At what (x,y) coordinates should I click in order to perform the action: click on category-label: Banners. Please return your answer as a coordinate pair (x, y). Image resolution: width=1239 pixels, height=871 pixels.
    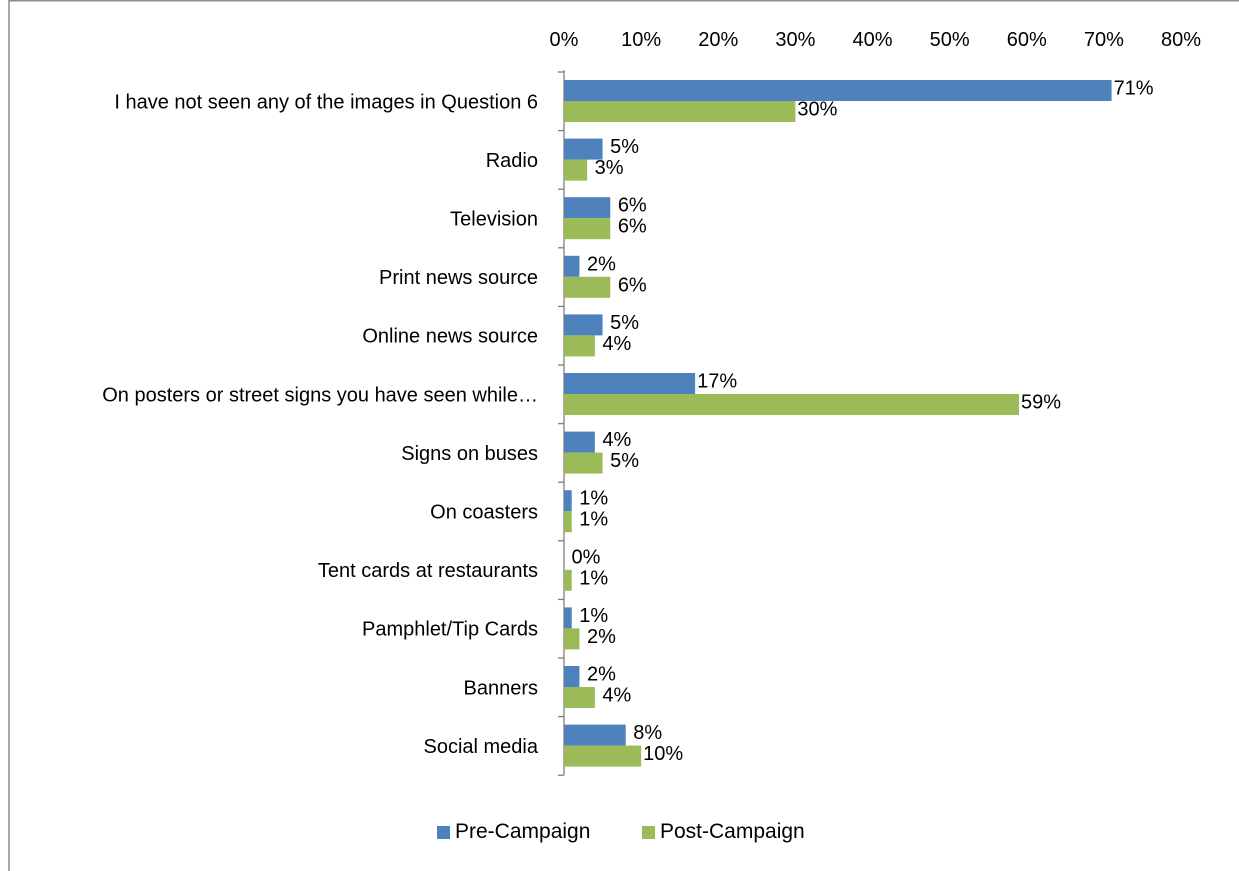
    Looking at the image, I should click on (501, 688).